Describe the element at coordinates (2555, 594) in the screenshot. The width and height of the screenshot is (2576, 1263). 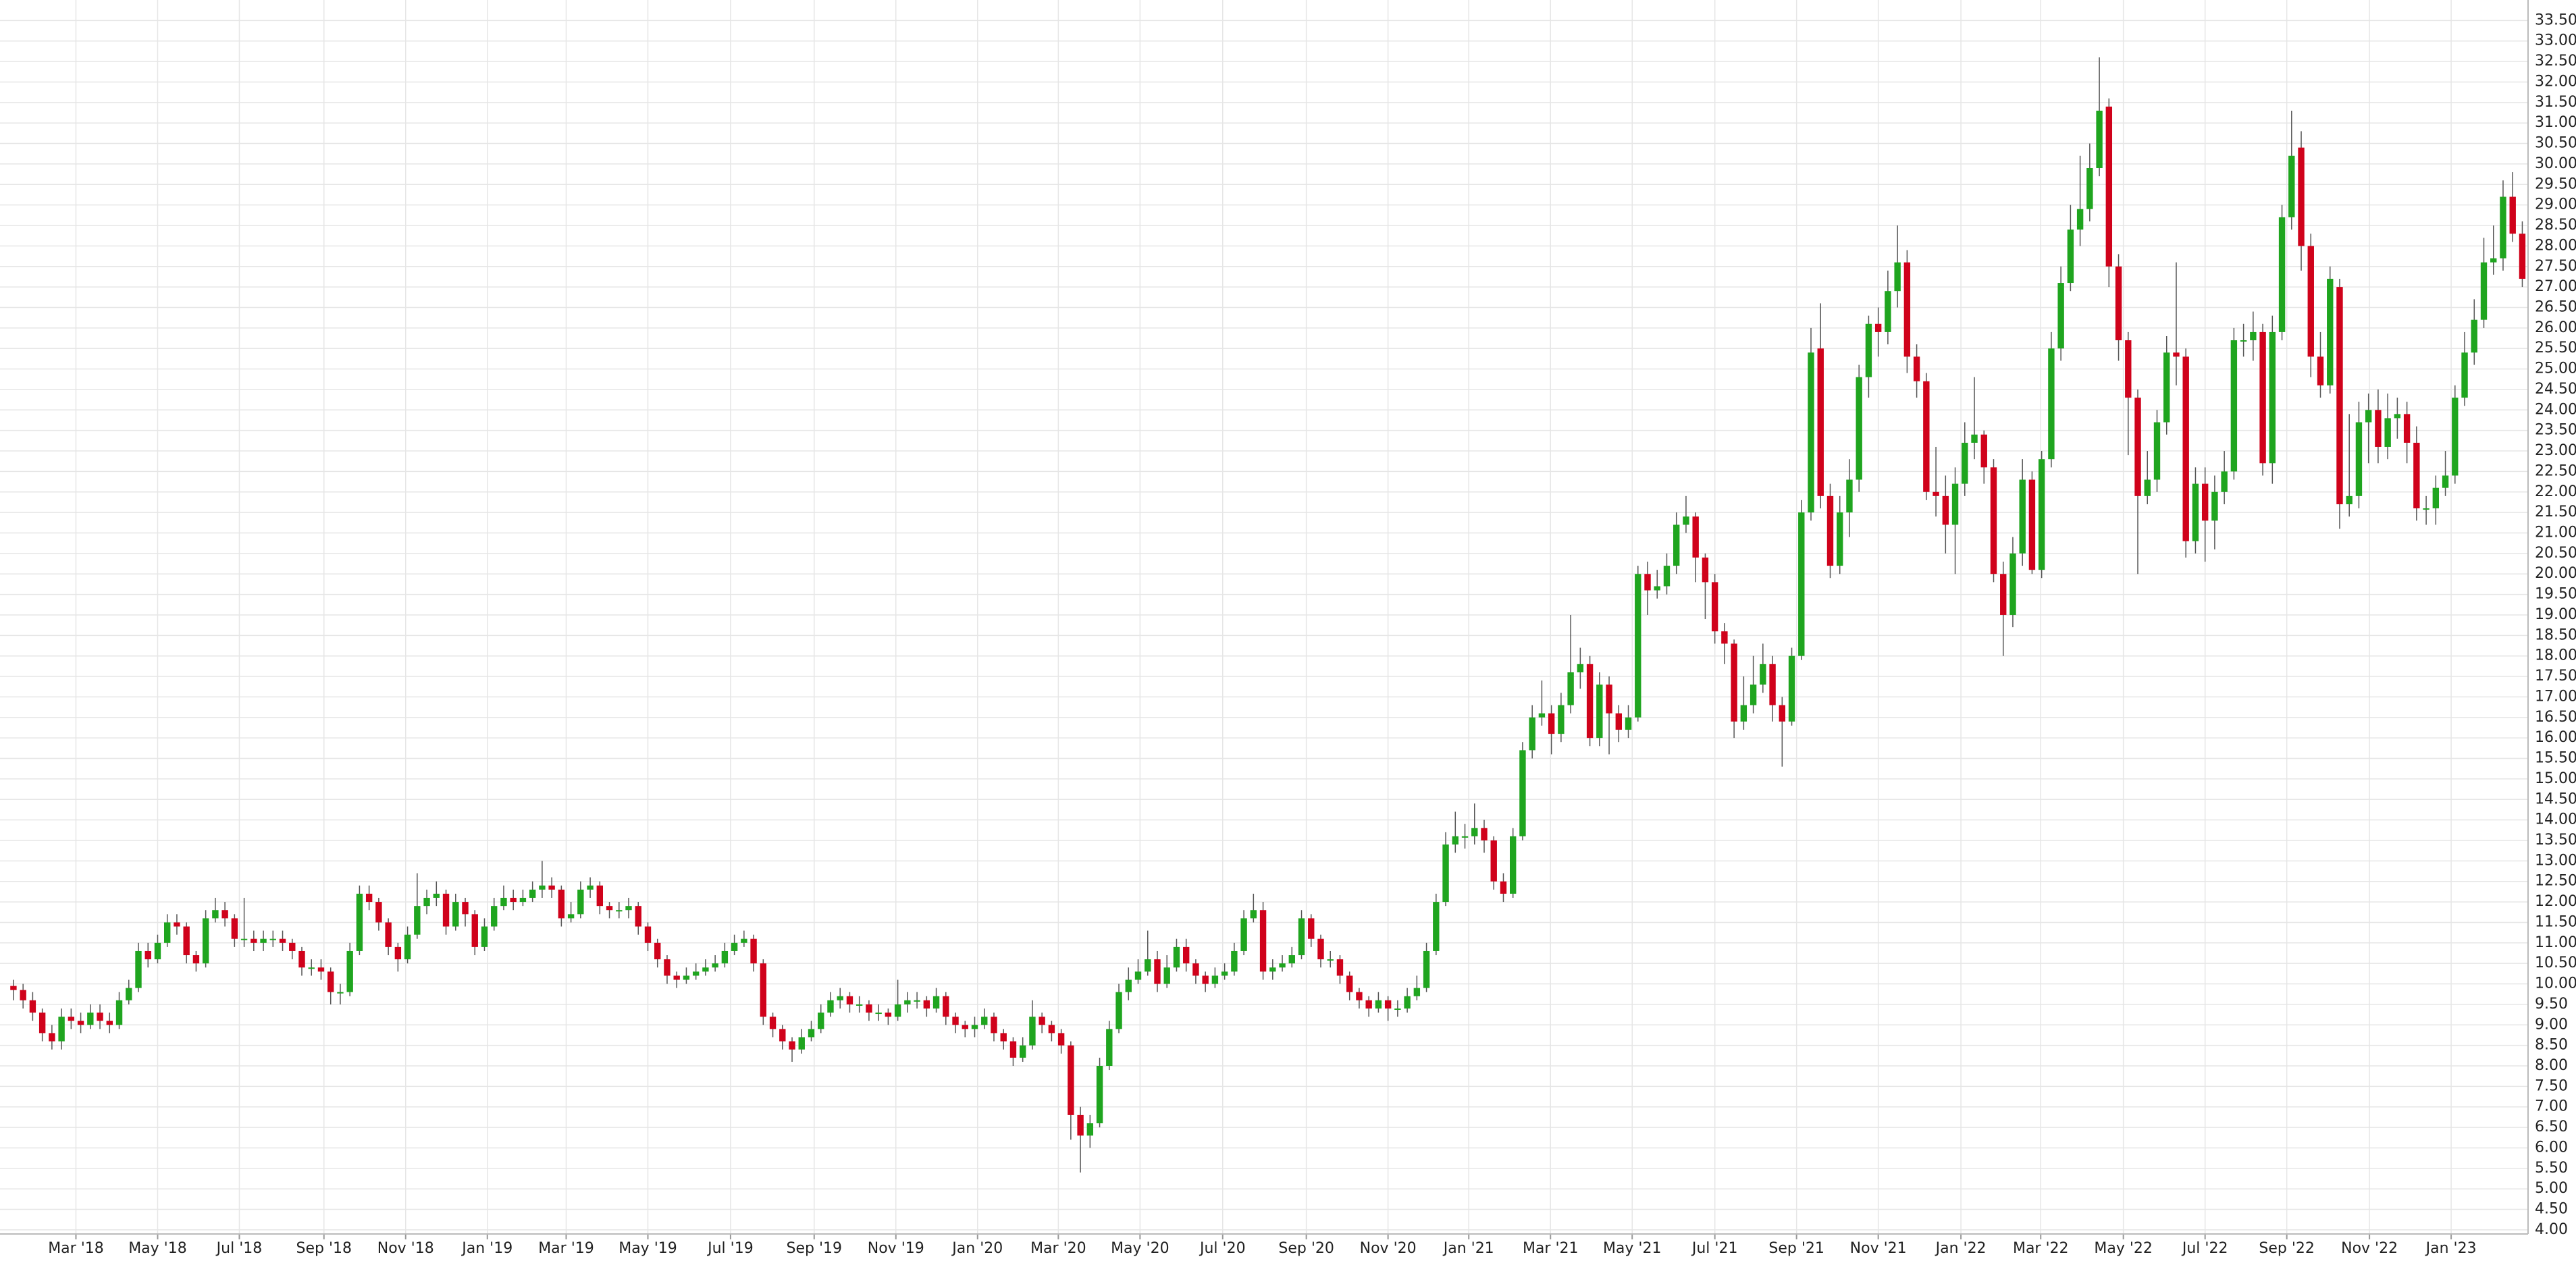
I see `y-tick-label: 19.50` at that location.